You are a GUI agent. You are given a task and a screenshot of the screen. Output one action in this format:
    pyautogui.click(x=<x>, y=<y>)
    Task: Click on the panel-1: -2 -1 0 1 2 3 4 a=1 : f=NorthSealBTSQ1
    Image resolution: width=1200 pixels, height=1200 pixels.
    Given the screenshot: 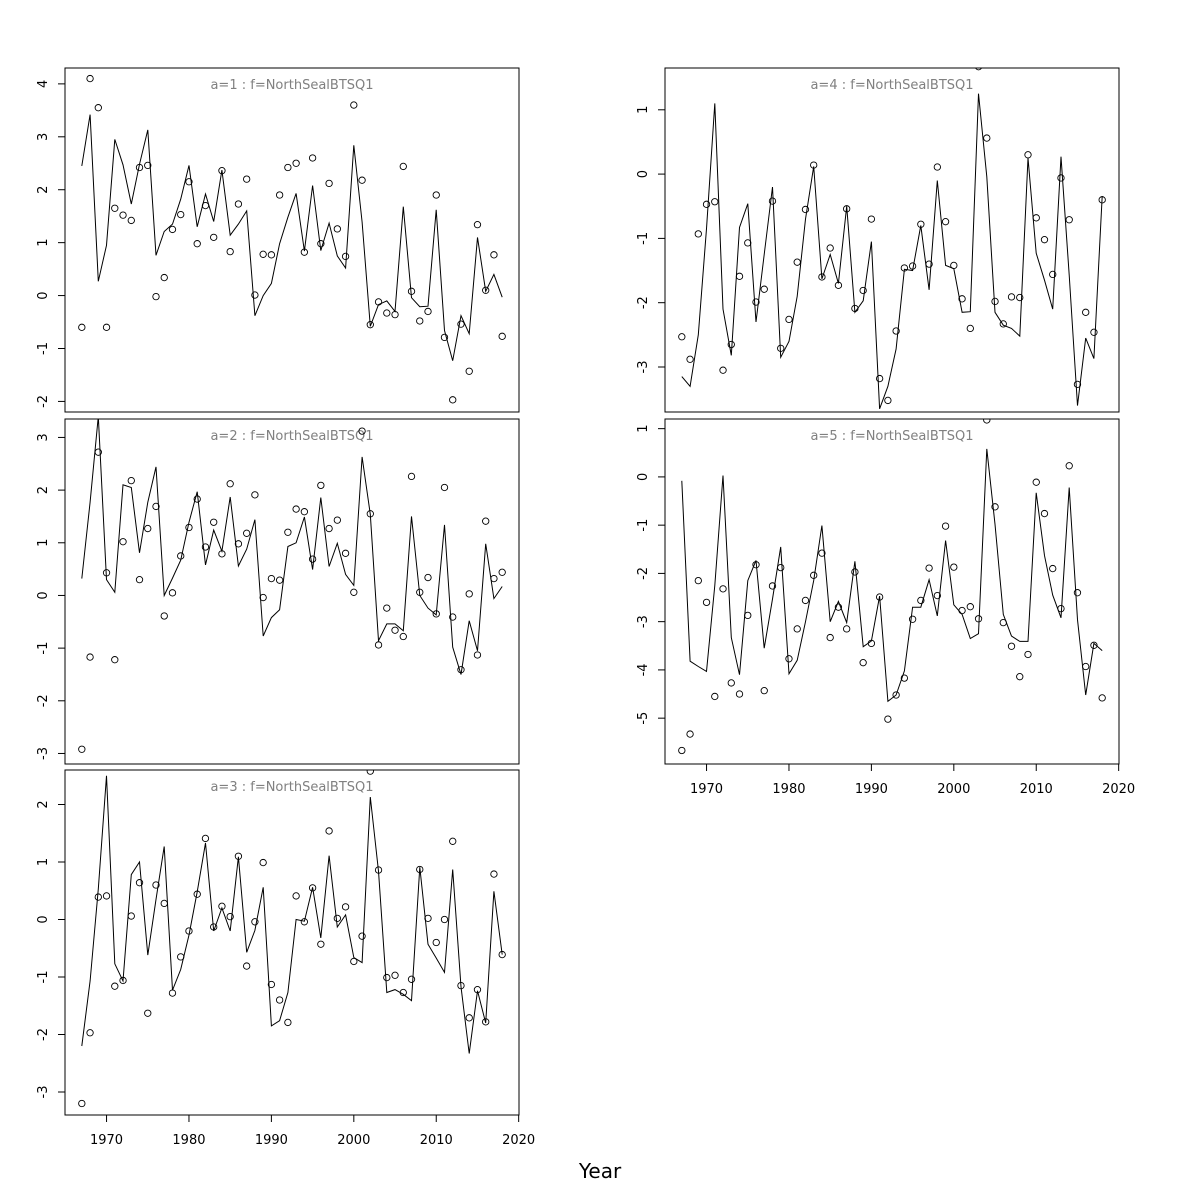 What is the action you would take?
    pyautogui.click(x=278, y=240)
    